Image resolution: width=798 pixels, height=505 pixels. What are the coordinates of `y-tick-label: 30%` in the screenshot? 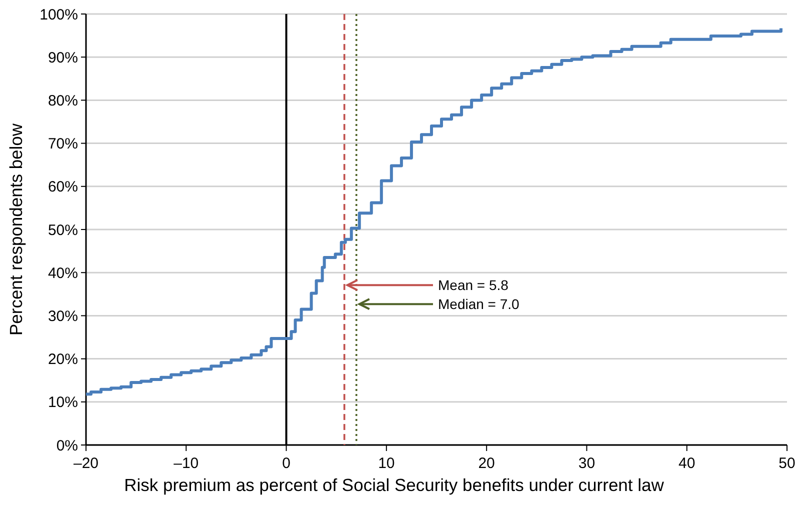 It's located at (63, 316).